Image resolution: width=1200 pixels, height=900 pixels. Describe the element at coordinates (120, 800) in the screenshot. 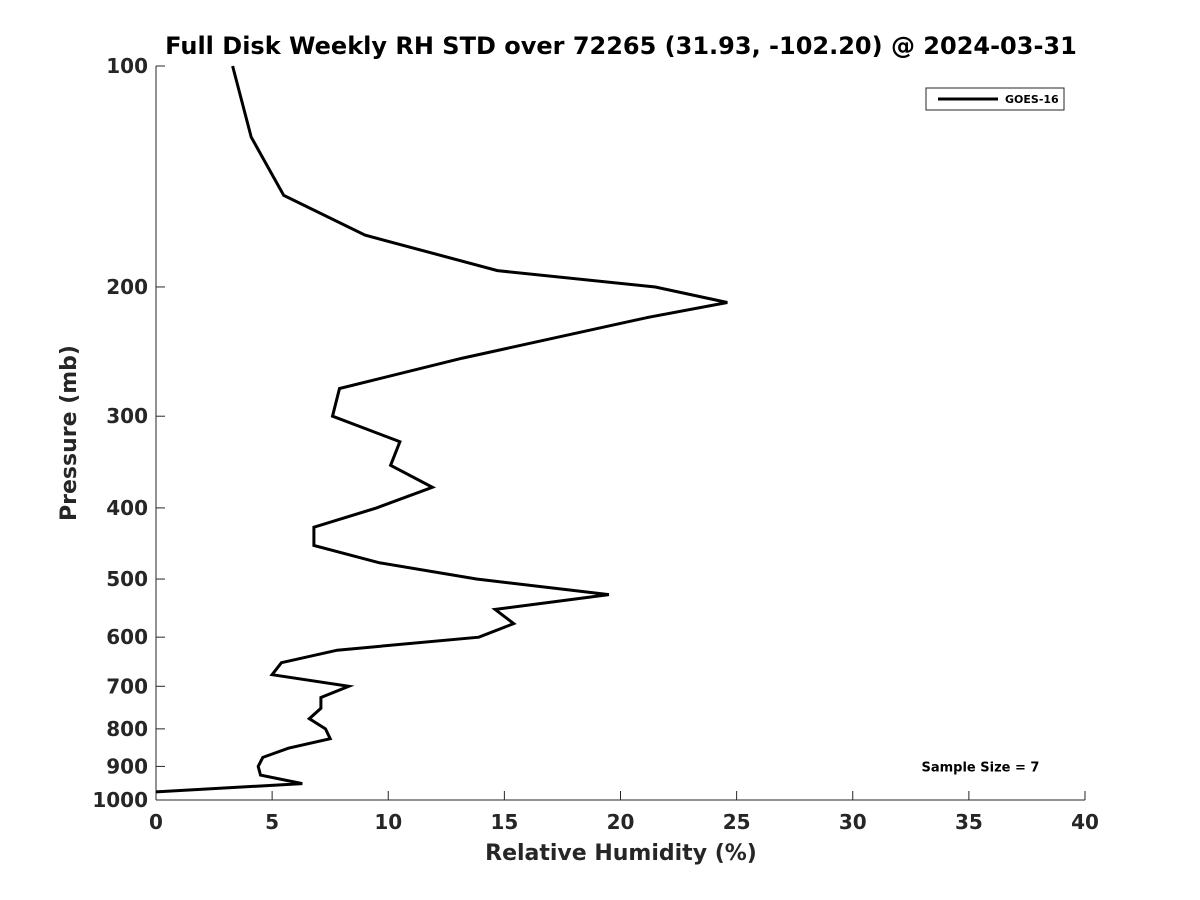

I see `y-tick-label: 1000` at that location.